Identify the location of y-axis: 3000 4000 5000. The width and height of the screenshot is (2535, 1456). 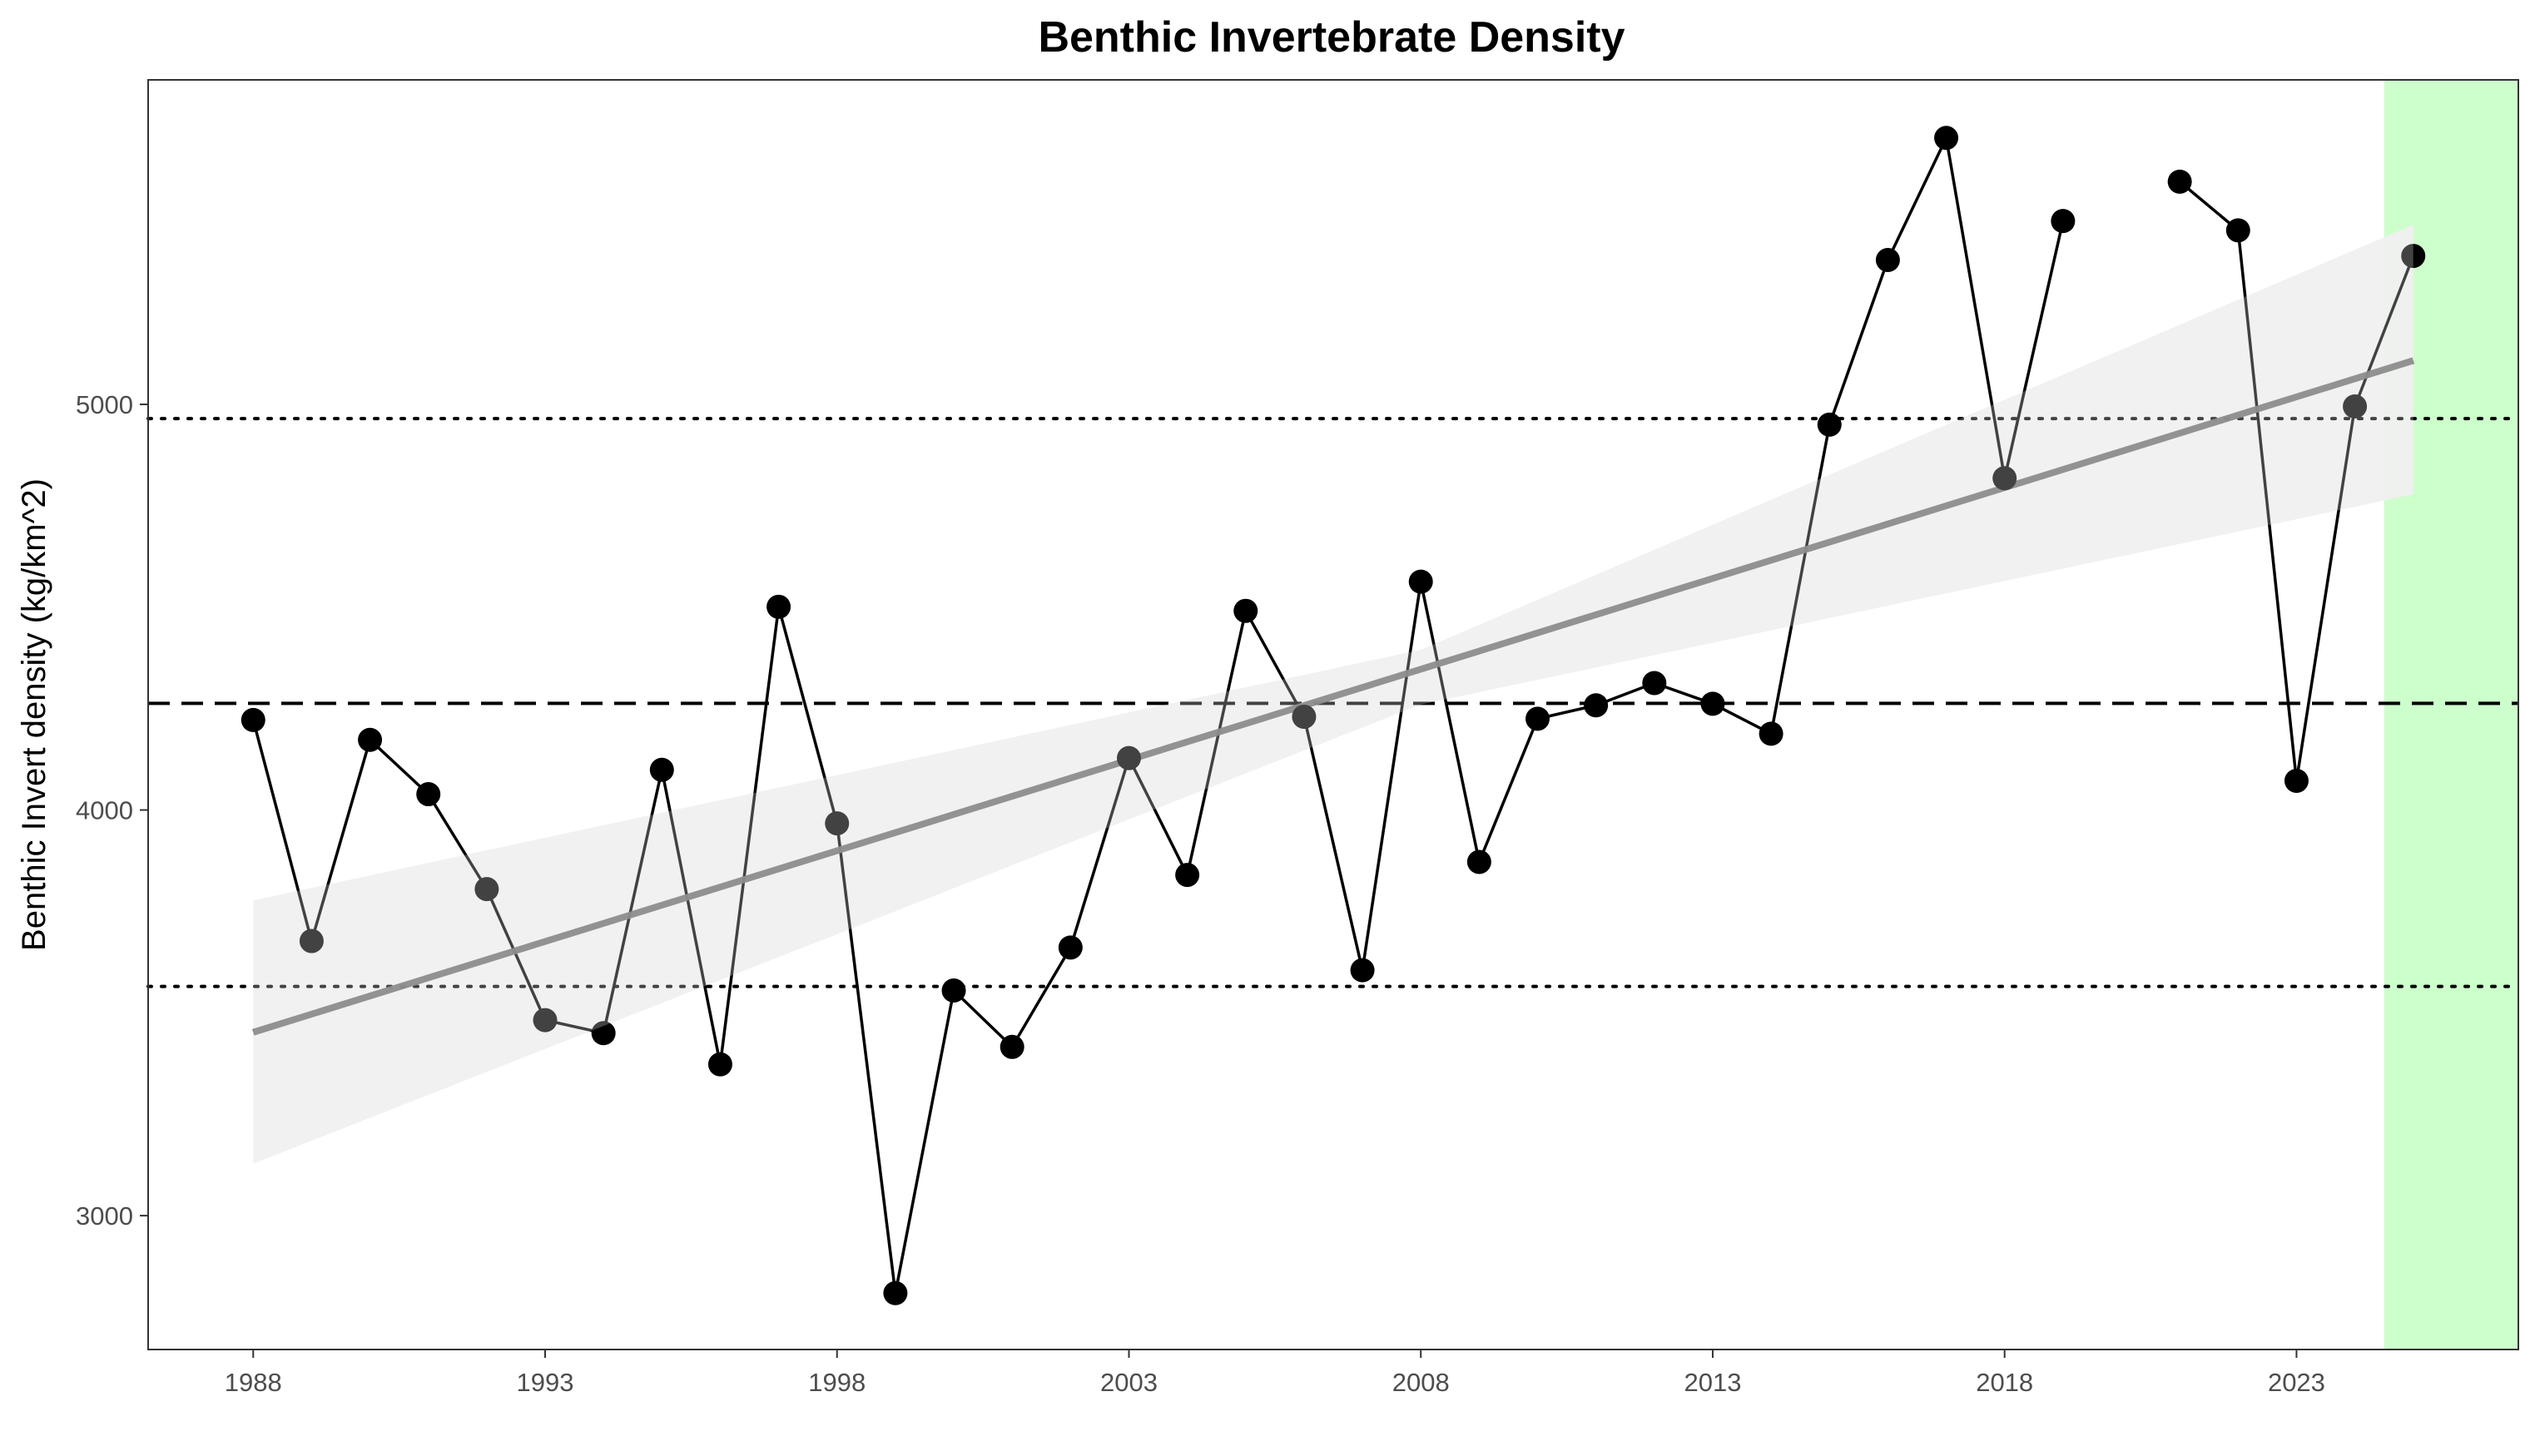
(112, 810).